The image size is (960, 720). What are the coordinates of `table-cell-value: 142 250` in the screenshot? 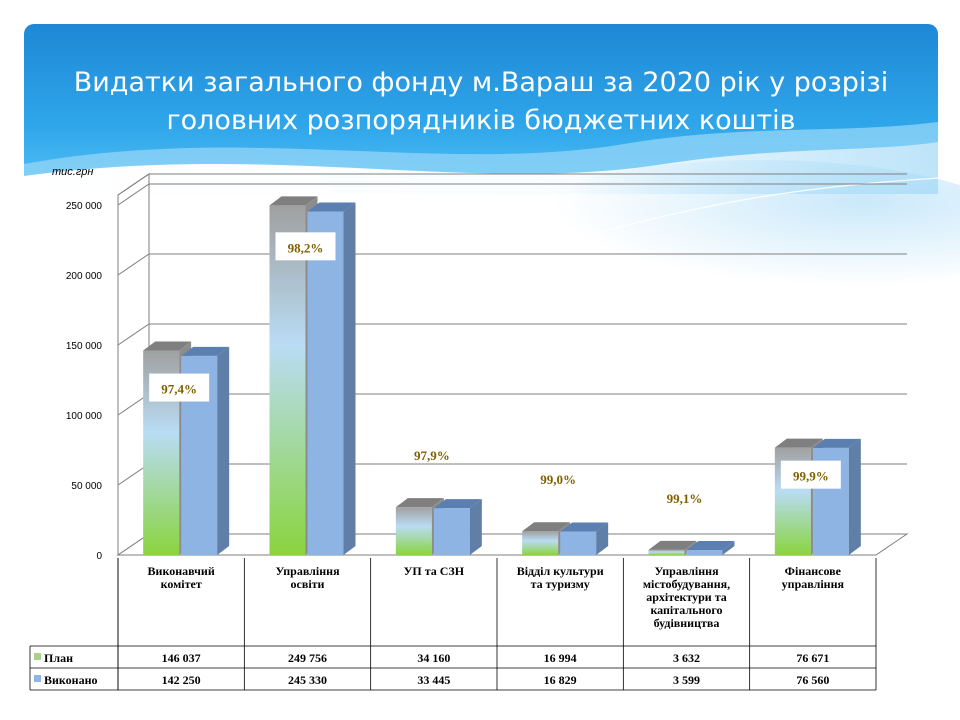 It's located at (181, 680).